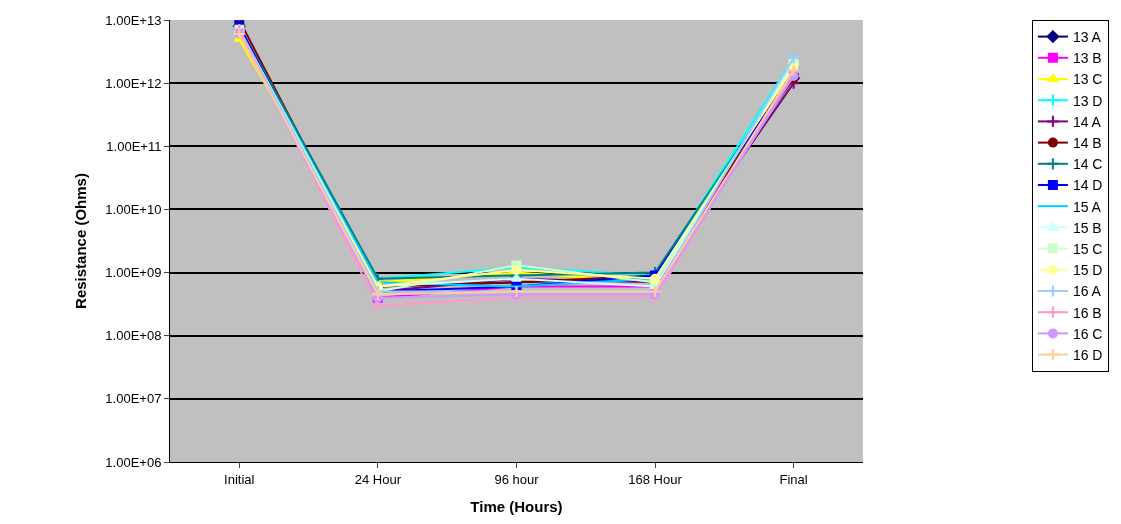  What do you see at coordinates (133, 399) in the screenshot?
I see `y-tick-label: 1.00E+07` at bounding box center [133, 399].